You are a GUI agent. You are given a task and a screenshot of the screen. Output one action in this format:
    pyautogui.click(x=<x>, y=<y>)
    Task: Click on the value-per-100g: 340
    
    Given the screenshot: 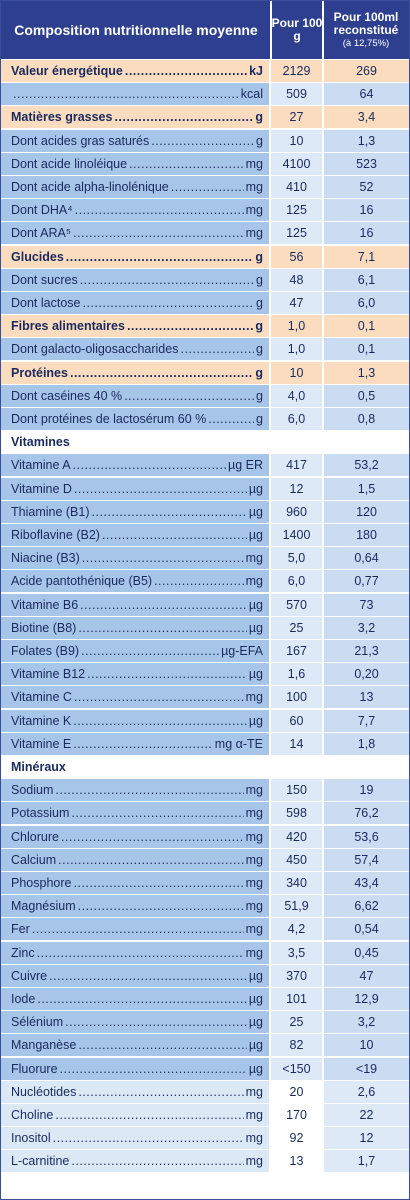 What is the action you would take?
    pyautogui.click(x=296, y=883)
    